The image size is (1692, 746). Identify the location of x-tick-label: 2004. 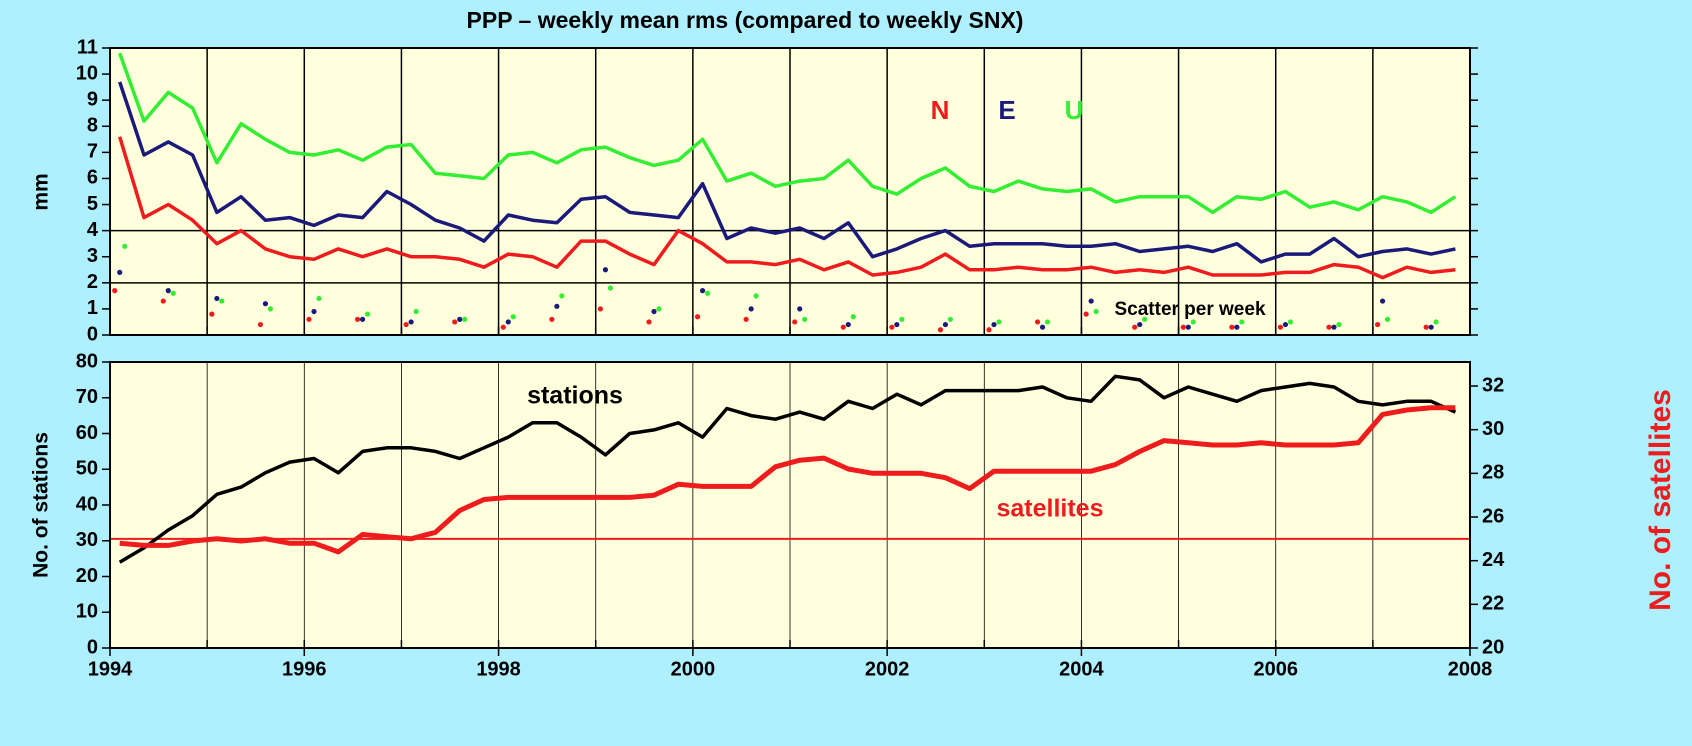
(1081, 669).